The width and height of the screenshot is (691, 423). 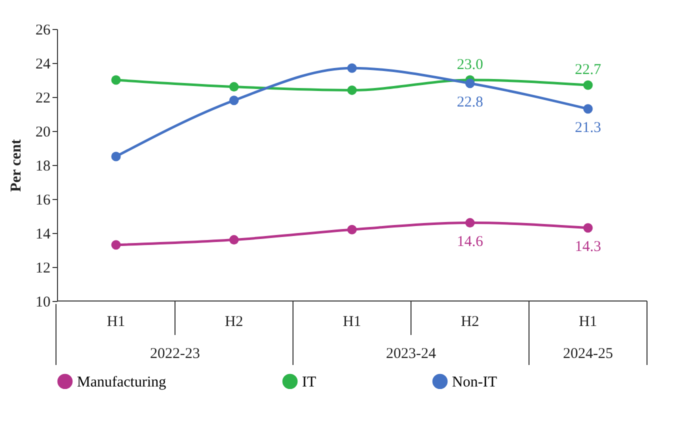 What do you see at coordinates (470, 242) in the screenshot?
I see `data-label: 14.6` at bounding box center [470, 242].